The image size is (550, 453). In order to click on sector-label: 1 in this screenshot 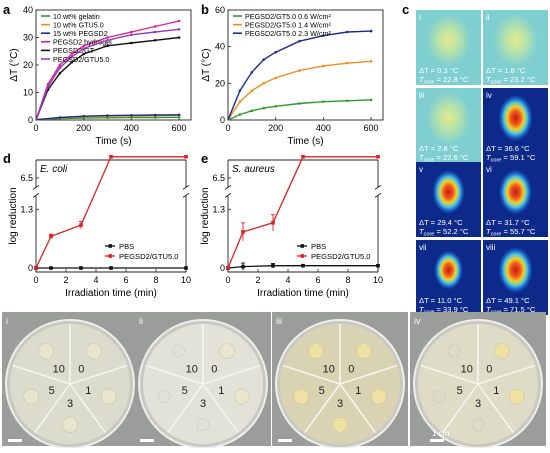, I will do `click(496, 391)`.